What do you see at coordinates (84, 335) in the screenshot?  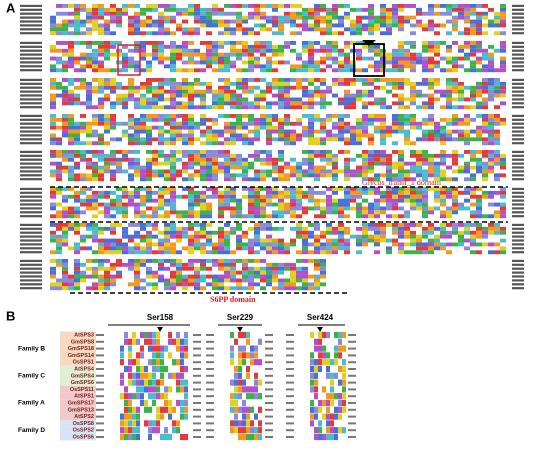 I see `sequence-name: AtSPS3` at bounding box center [84, 335].